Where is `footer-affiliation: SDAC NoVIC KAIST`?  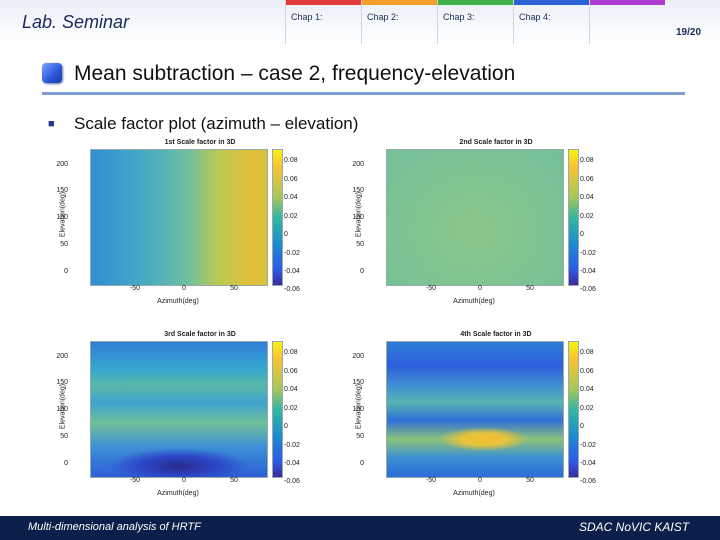 footer-affiliation: SDAC NoVIC KAIST is located at coordinates (634, 527).